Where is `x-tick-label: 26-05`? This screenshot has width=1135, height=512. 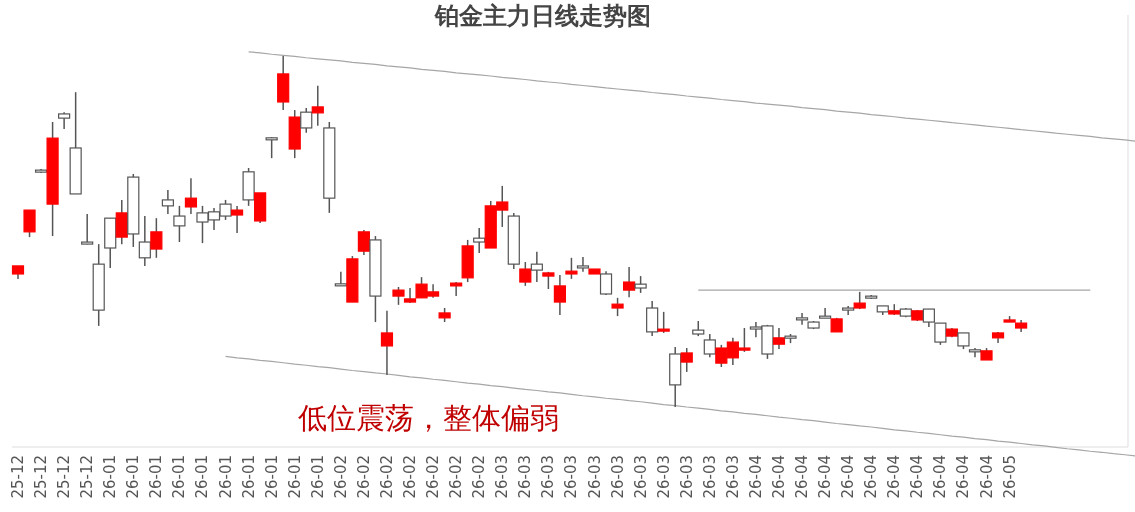 x-tick-label: 26-05 is located at coordinates (1009, 477).